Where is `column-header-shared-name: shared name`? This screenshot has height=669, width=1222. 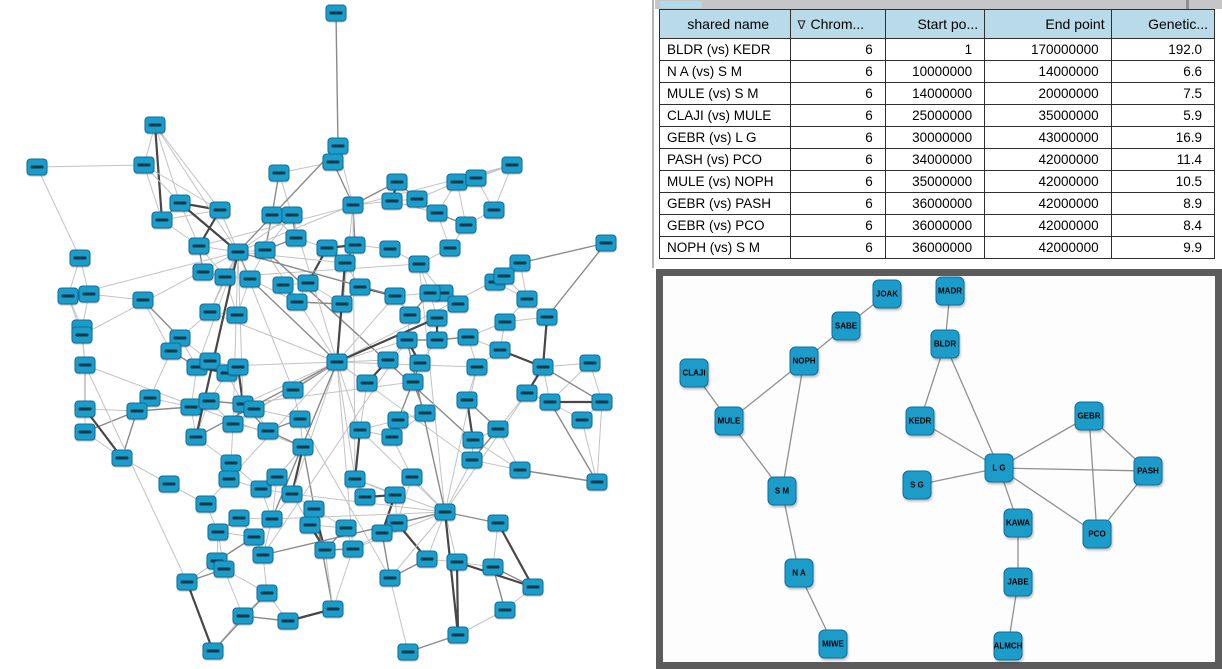 column-header-shared-name: shared name is located at coordinates (725, 24).